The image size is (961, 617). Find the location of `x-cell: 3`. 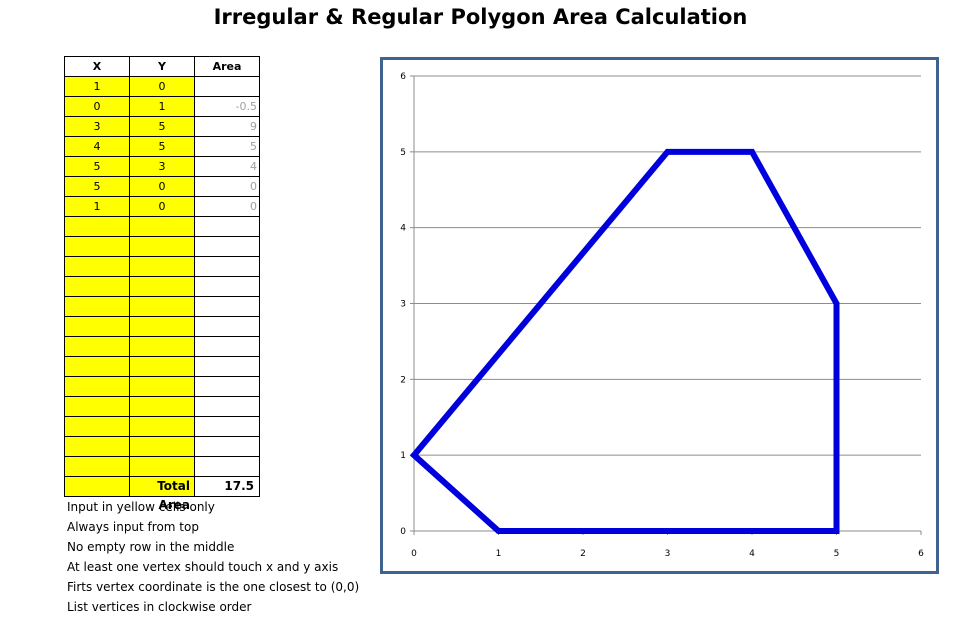

x-cell: 3 is located at coordinates (97, 126).